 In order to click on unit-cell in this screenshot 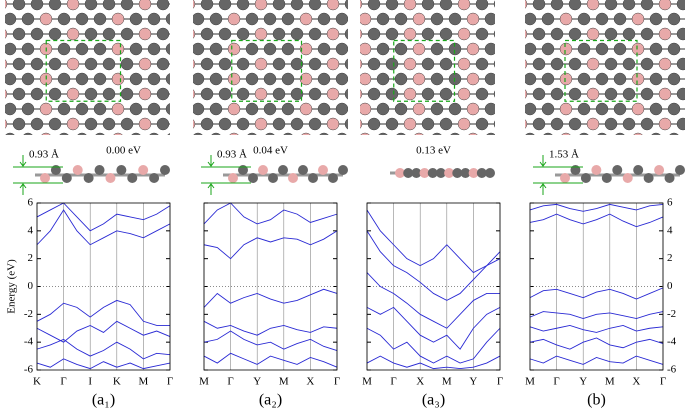, I will do `click(267, 70)`.